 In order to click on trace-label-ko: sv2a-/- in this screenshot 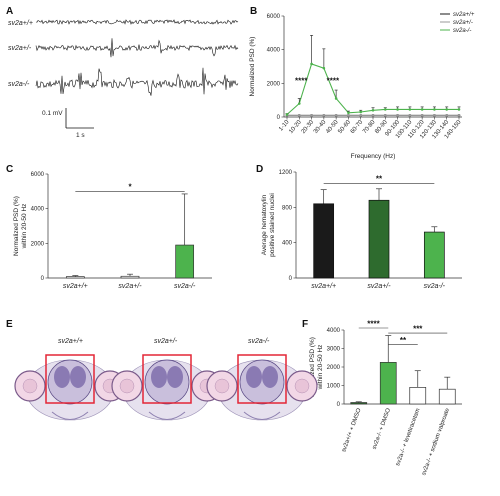, I will do `click(19, 84)`.